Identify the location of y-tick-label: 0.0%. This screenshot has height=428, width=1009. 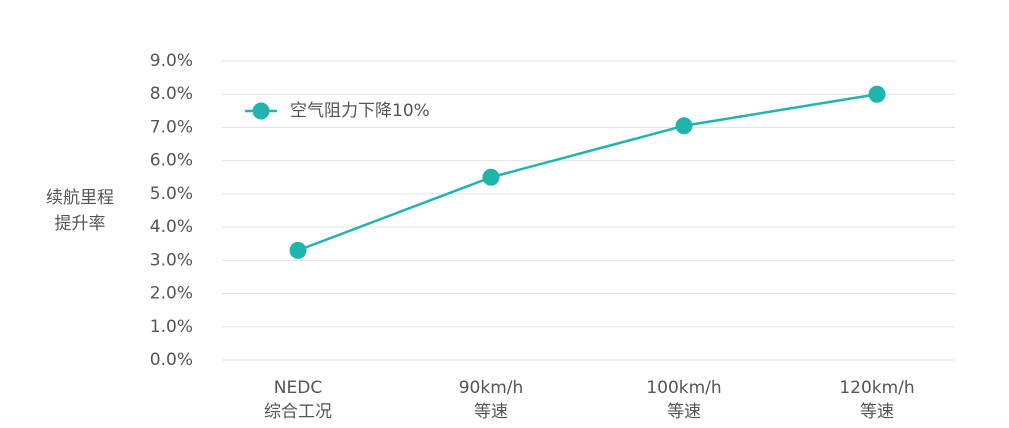
(171, 360).